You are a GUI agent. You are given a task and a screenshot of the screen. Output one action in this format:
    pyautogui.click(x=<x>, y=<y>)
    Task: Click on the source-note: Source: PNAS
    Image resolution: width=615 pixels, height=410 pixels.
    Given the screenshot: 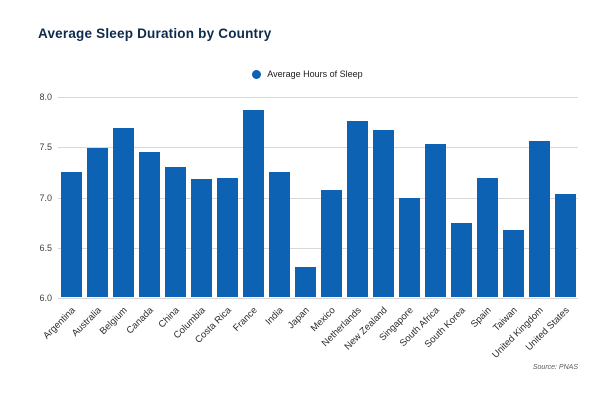 What is the action you would take?
    pyautogui.click(x=555, y=367)
    